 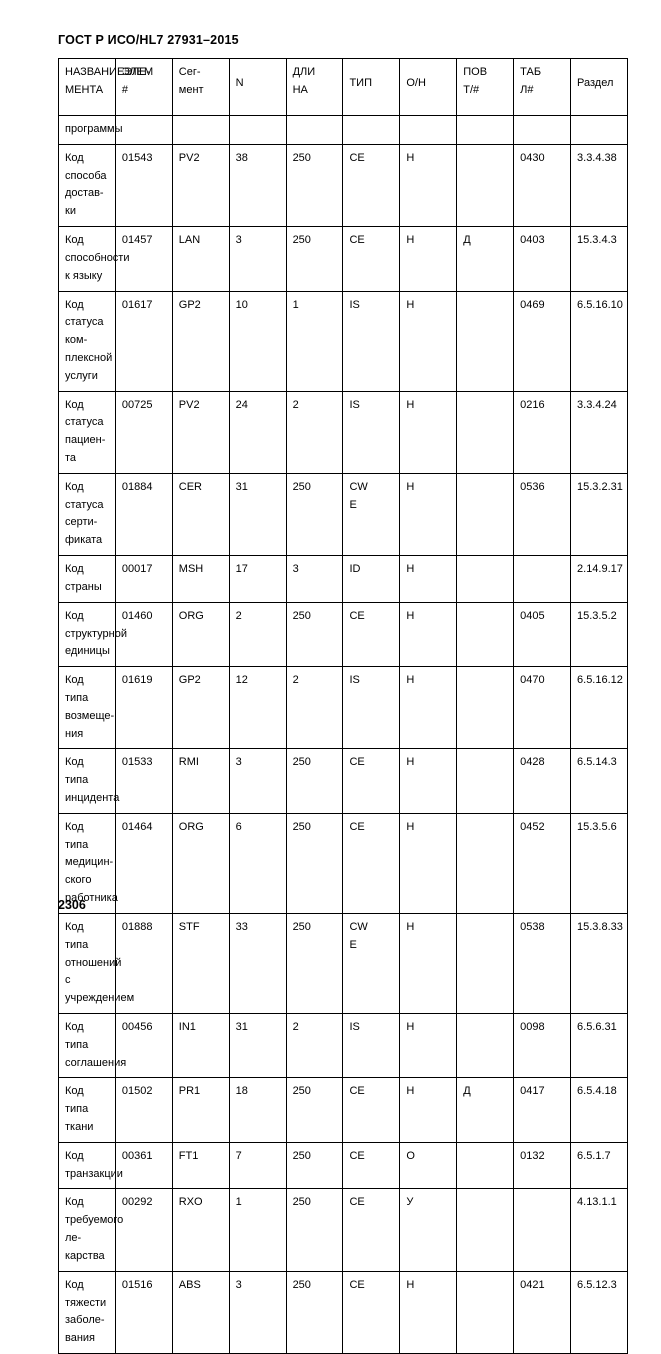 What do you see at coordinates (70, 211) in the screenshot?
I see `table-cell-name-line2: ки` at bounding box center [70, 211].